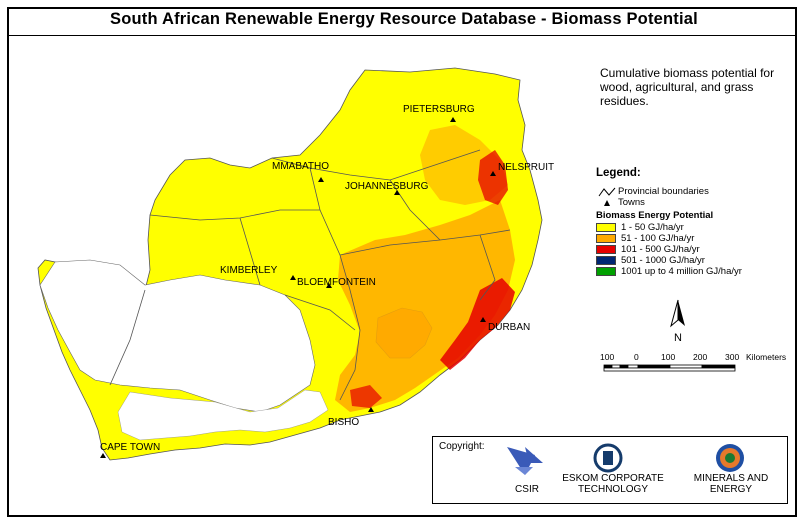  What do you see at coordinates (606, 260) in the screenshot?
I see `legend-swatch-navy` at bounding box center [606, 260].